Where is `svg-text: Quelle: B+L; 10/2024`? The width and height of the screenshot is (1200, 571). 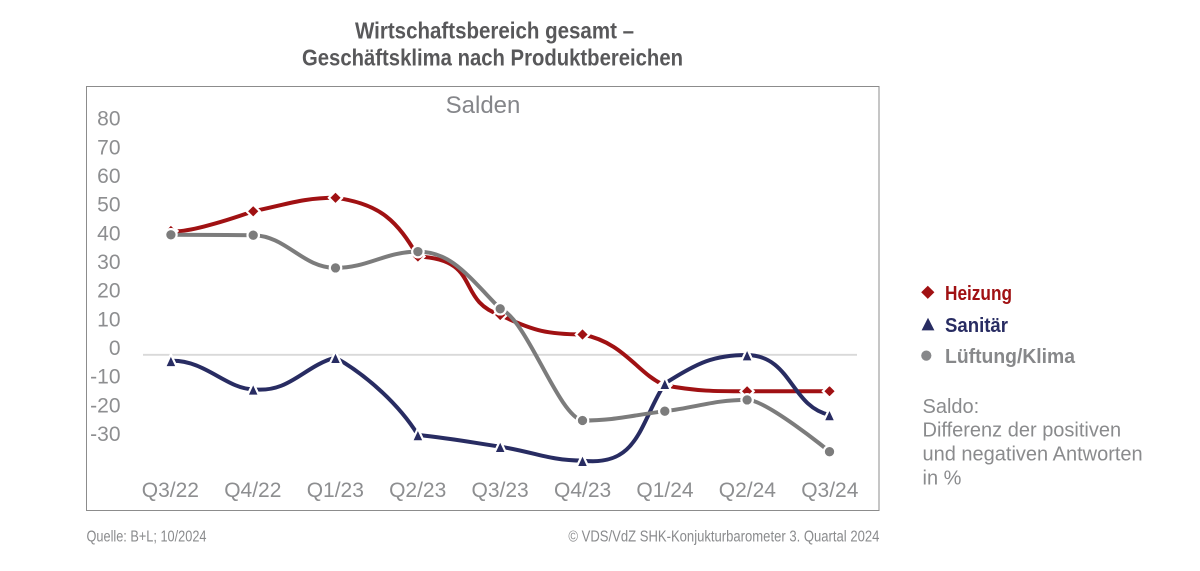 svg-text: Quelle: B+L; 10/2024 is located at coordinates (147, 537).